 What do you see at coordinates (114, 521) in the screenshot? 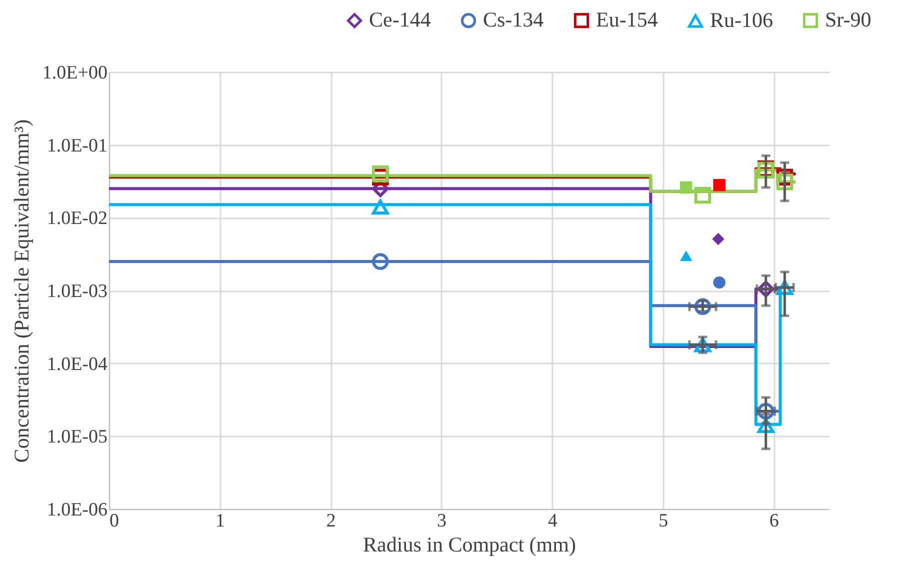
I see `x-tick-label: 0` at bounding box center [114, 521].